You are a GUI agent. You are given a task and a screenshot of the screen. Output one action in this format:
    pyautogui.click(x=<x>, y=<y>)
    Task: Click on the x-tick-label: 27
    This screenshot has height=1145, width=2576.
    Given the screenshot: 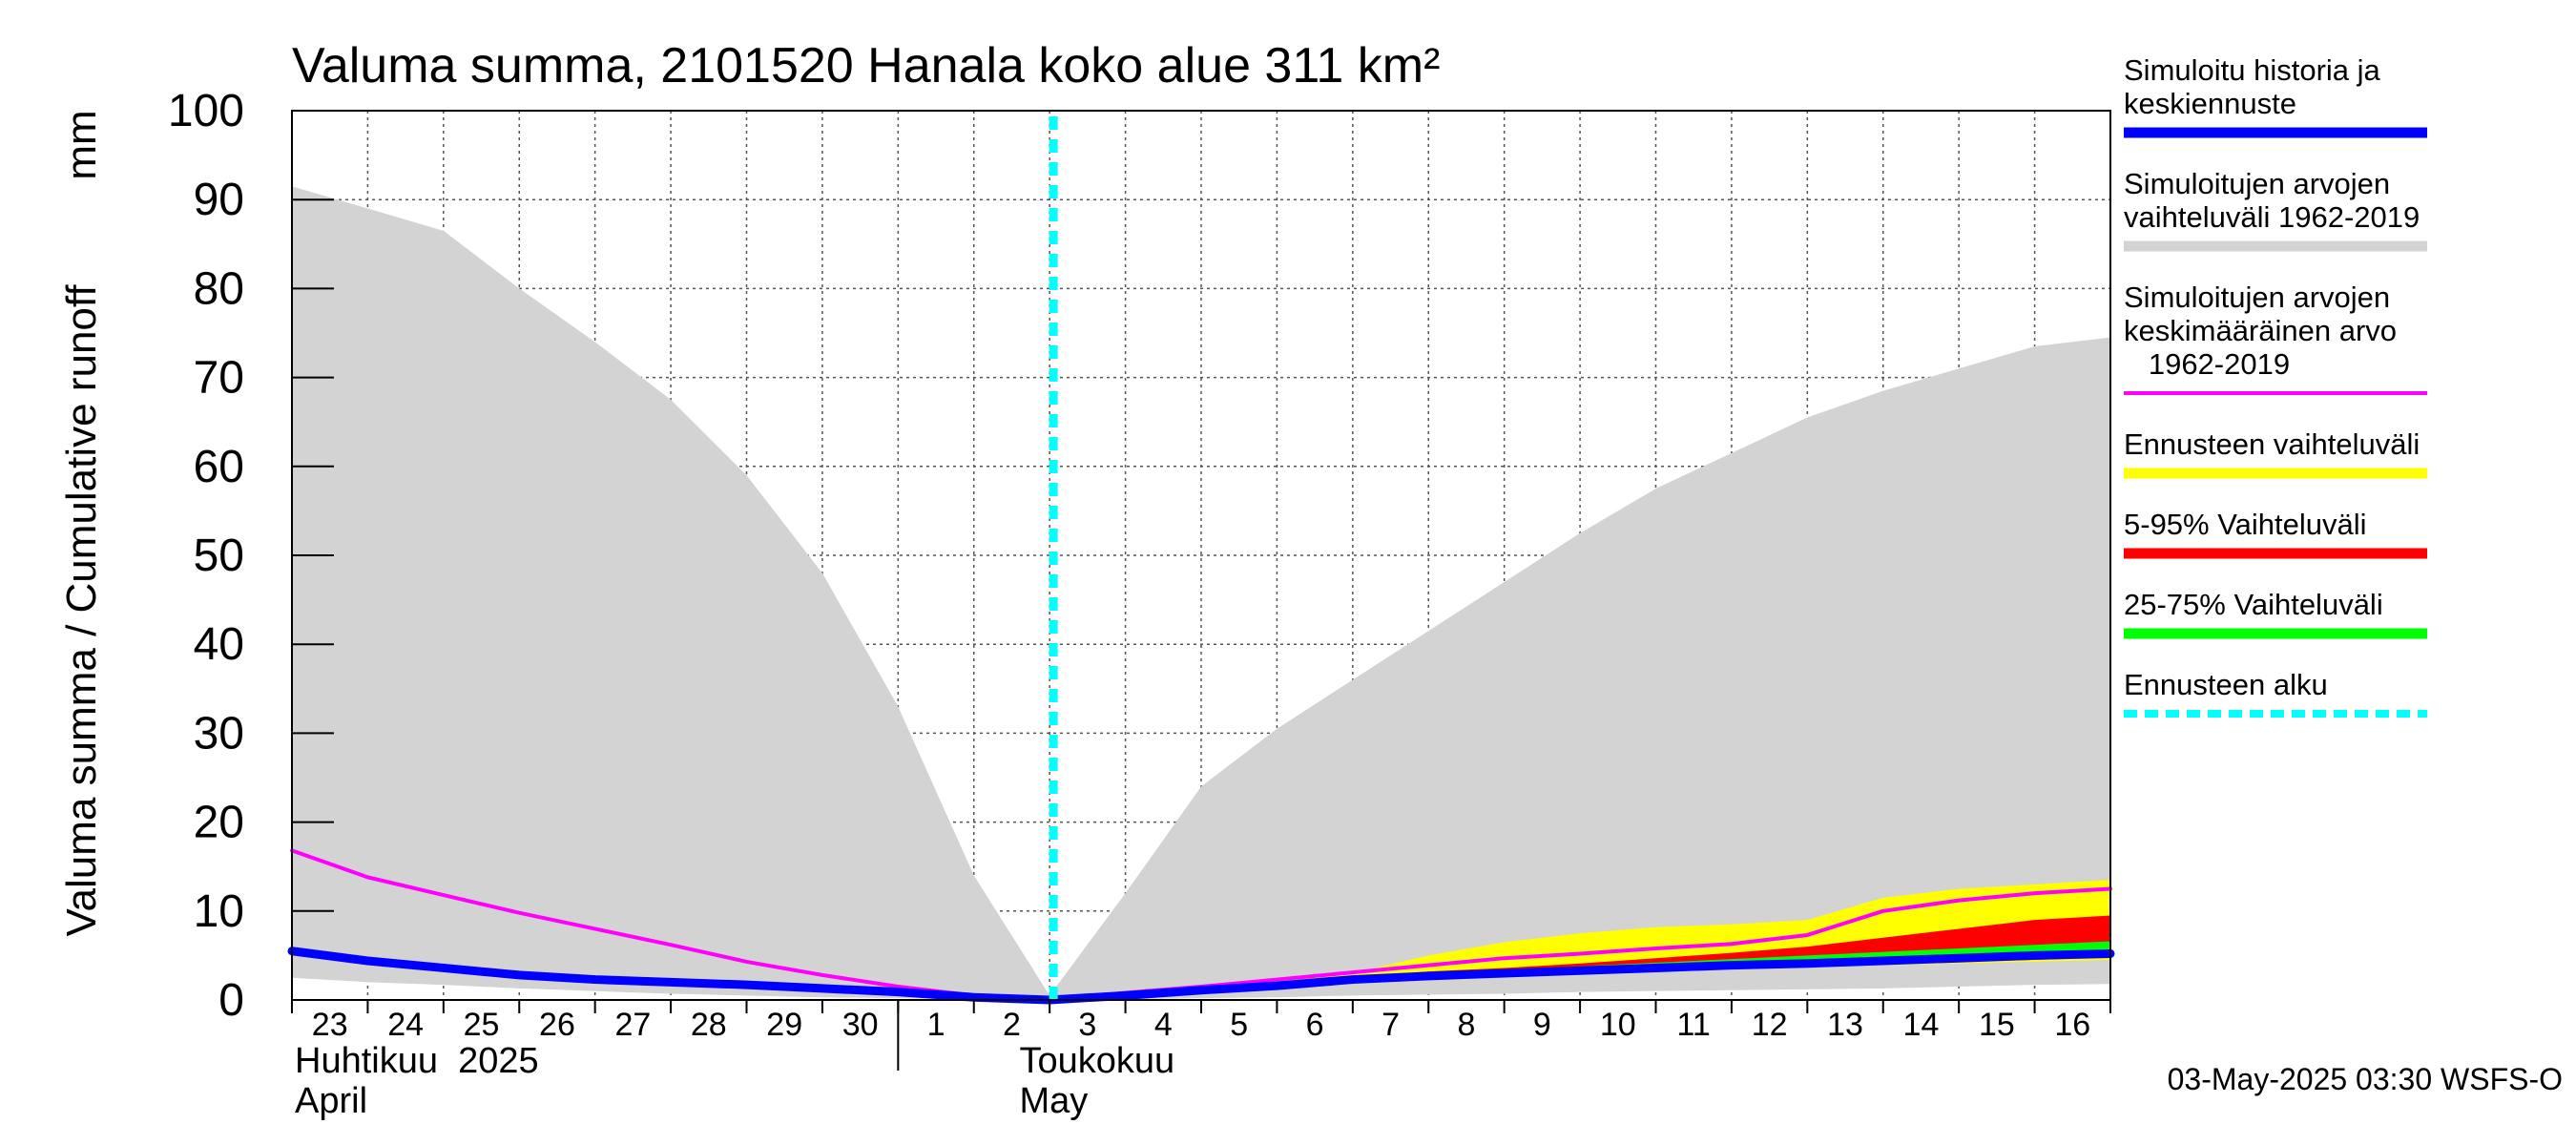 What is the action you would take?
    pyautogui.click(x=632, y=1025)
    